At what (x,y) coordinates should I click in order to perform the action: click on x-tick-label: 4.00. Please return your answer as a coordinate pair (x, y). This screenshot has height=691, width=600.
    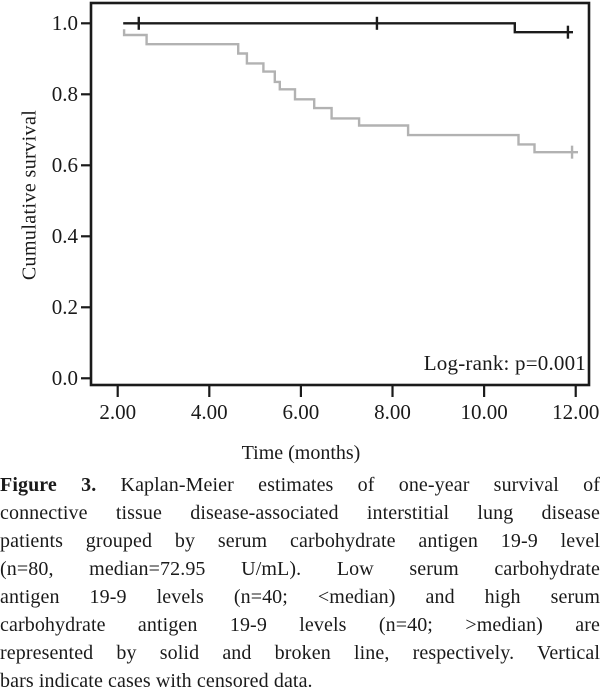
    Looking at the image, I should click on (209, 412).